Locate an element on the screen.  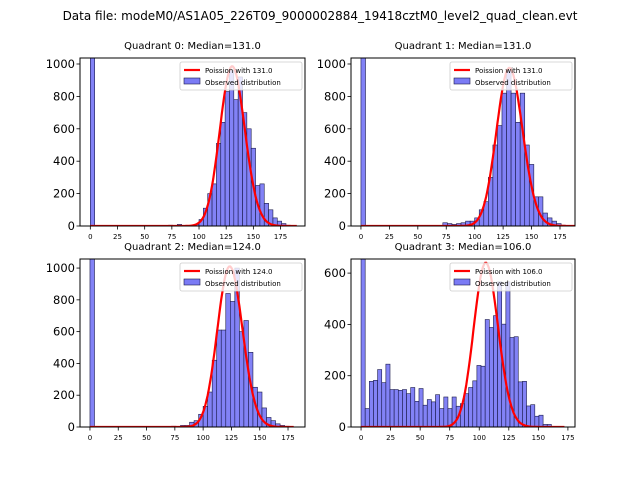
subplot-title: Quadrant 3: Median=106.0 is located at coordinates (463, 247).